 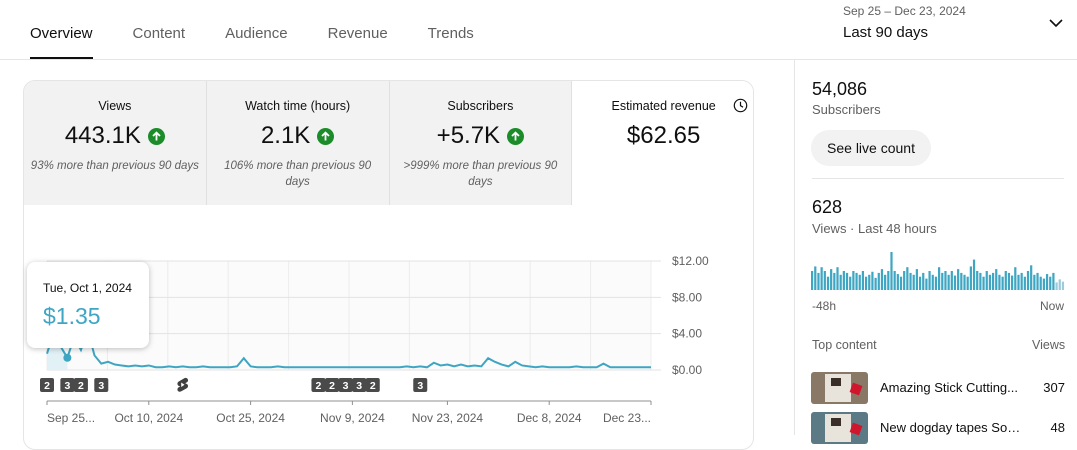 I want to click on tab-content: Content, so click(x=159, y=33).